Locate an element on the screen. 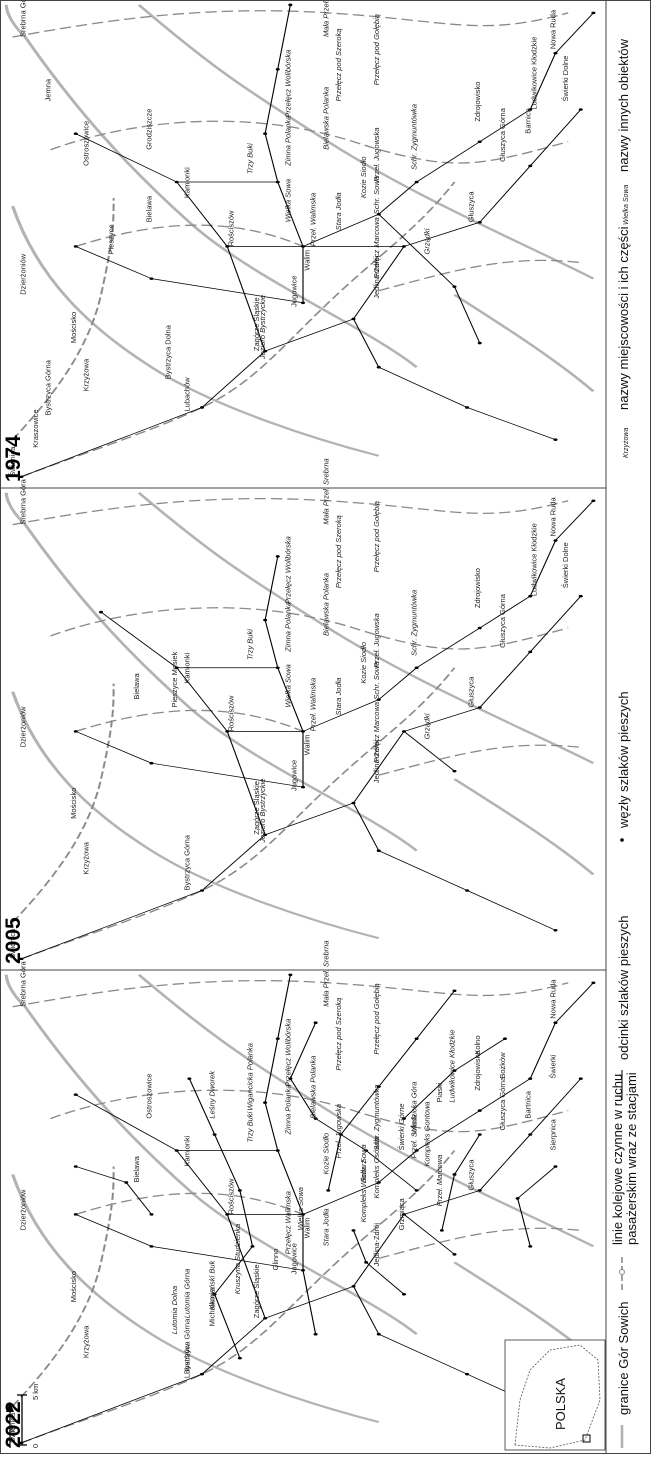 The height and width of the screenshot is (1459, 651). object-label: Przeł. Sokola is located at coordinates (414, 1136).